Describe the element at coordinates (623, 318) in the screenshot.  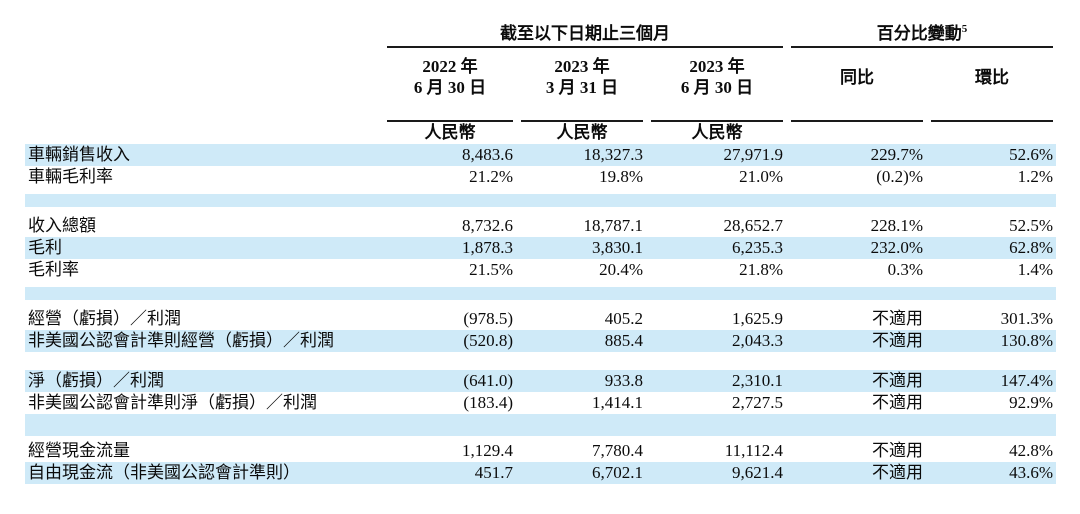
I see `cell-value: 405.2` at that location.